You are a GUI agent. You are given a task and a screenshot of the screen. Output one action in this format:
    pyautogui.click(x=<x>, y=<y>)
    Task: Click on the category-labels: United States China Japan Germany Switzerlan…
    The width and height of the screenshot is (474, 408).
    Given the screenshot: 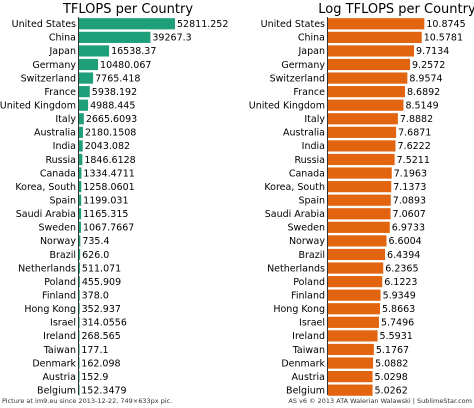 What is the action you would take?
    pyautogui.click(x=38, y=207)
    